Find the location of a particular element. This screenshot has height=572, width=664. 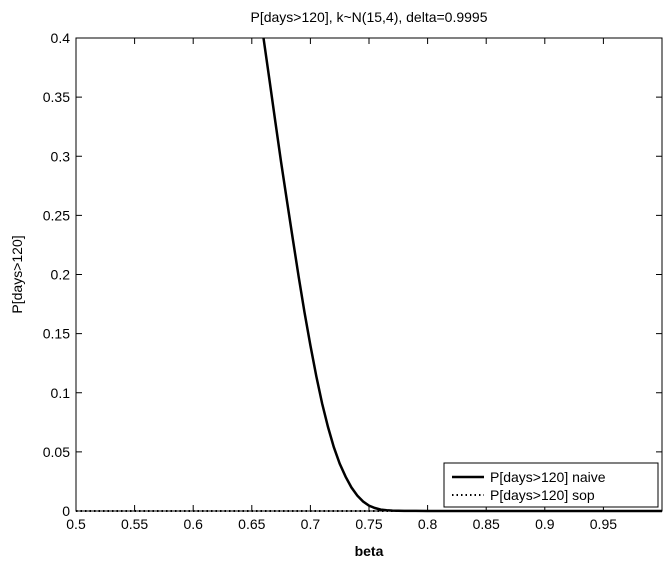

y-tick-label: 0.4 is located at coordinates (61, 38).